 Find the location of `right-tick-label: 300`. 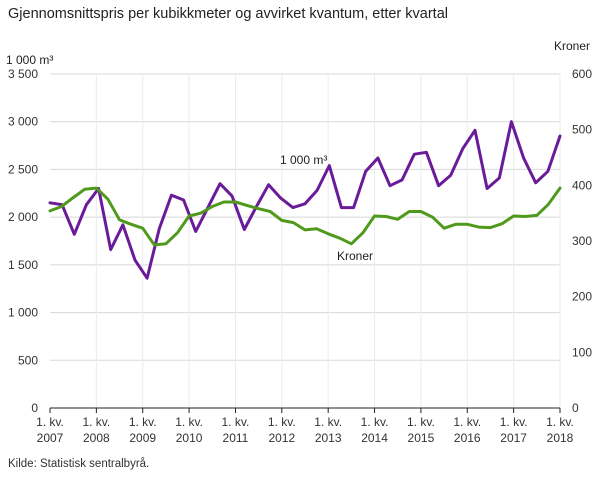

right-tick-label: 300 is located at coordinates (582, 241).